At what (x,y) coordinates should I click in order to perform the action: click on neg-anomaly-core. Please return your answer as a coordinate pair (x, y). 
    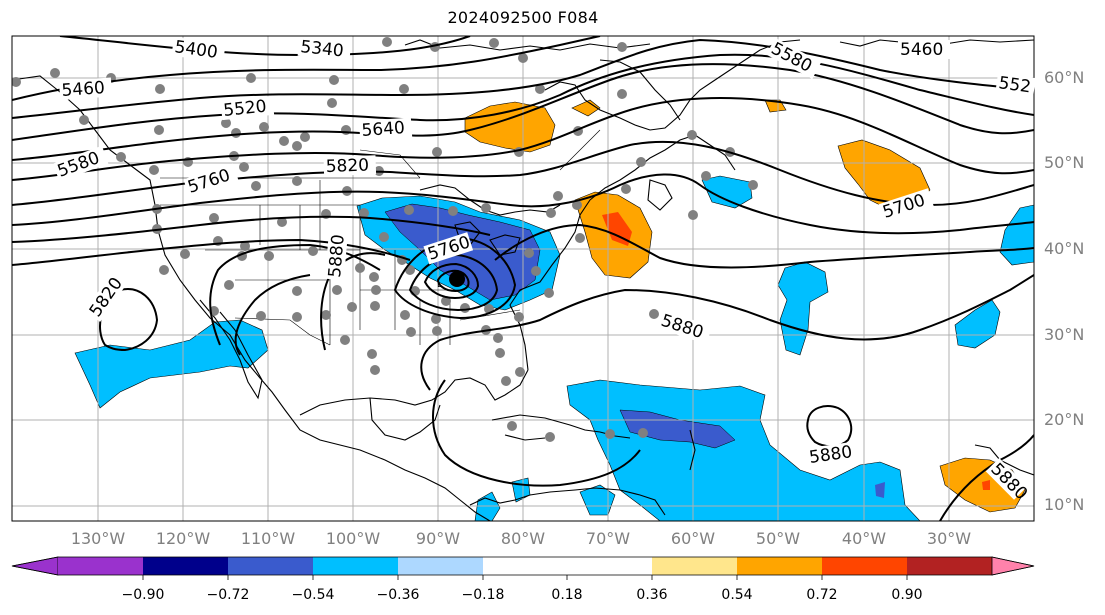
    Looking at the image, I should click on (880, 490).